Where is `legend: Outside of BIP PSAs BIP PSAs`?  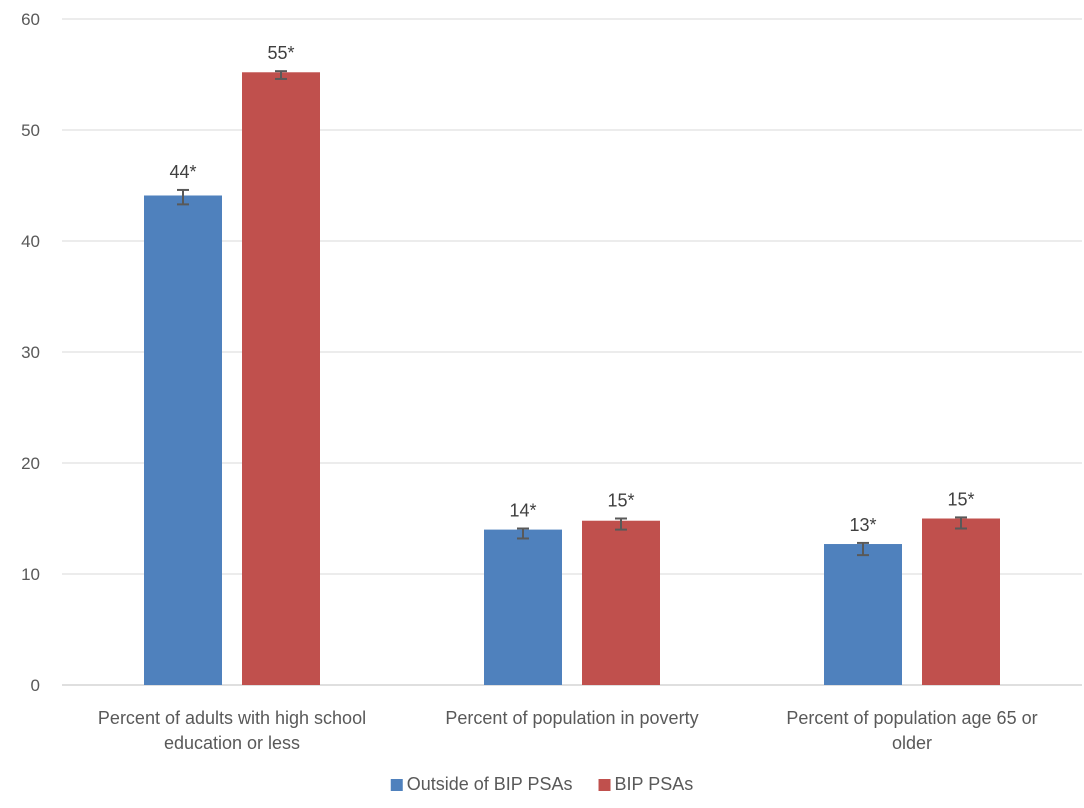 legend: Outside of BIP PSAs BIP PSAs is located at coordinates (542, 784).